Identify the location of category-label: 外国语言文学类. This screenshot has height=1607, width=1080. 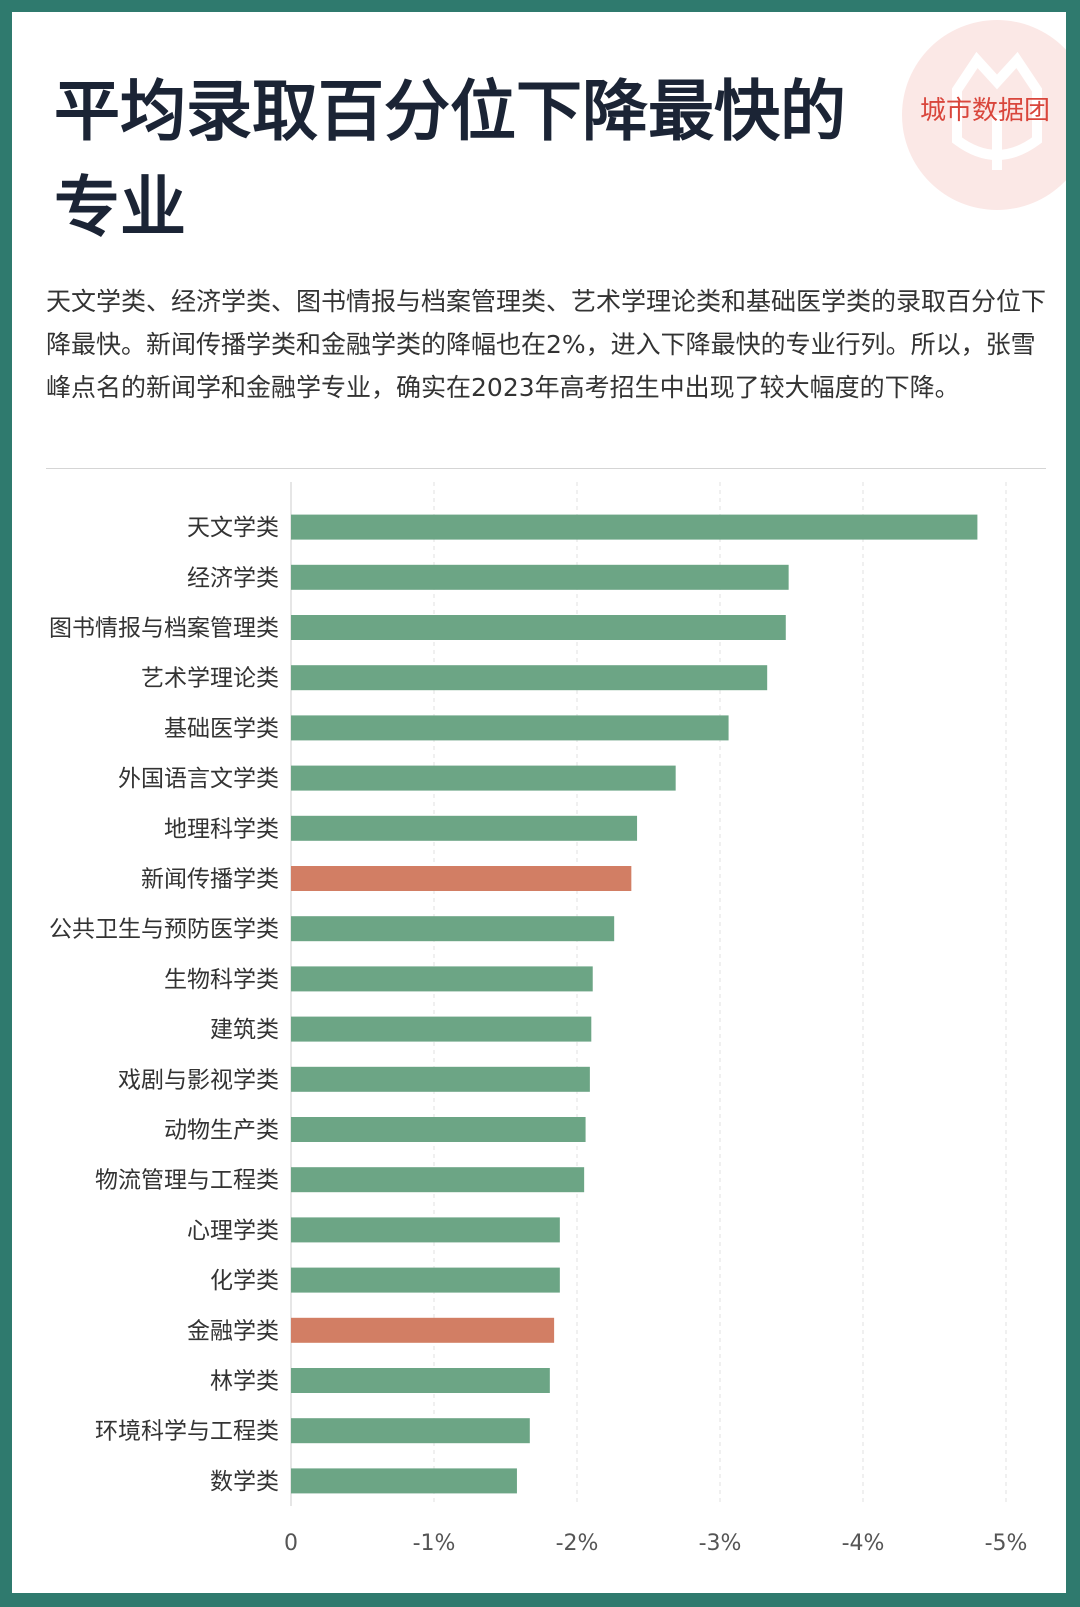
(198, 779).